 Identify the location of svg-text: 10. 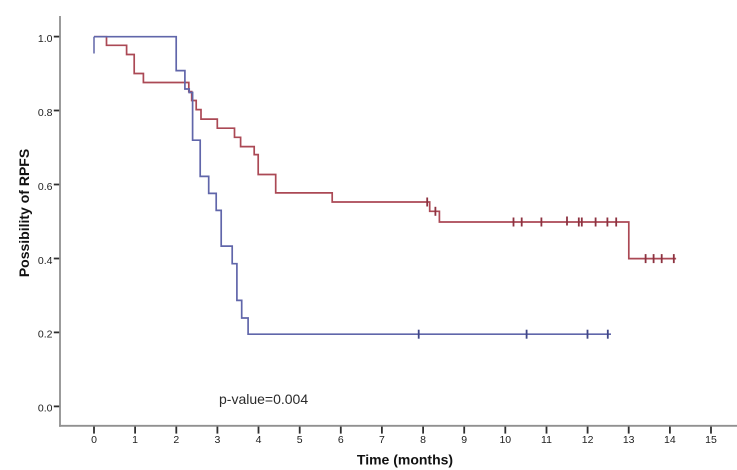
(505, 440).